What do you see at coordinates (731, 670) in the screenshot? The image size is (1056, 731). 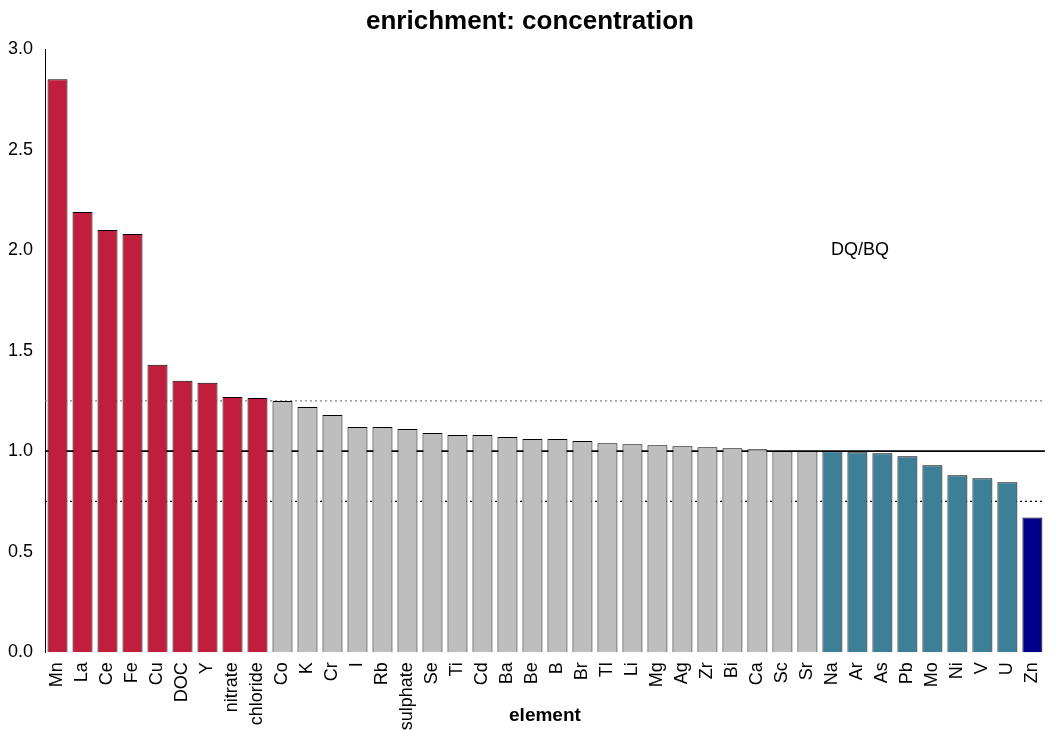 I see `x-tick-label: Bi` at bounding box center [731, 670].